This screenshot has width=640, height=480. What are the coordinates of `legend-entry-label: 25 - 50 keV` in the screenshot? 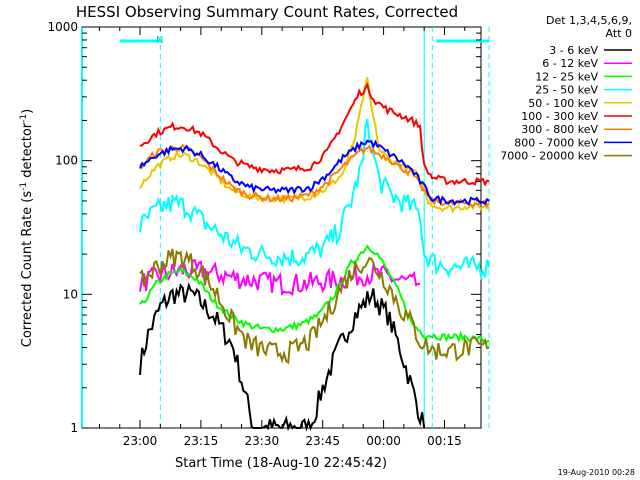 It's located at (566, 90).